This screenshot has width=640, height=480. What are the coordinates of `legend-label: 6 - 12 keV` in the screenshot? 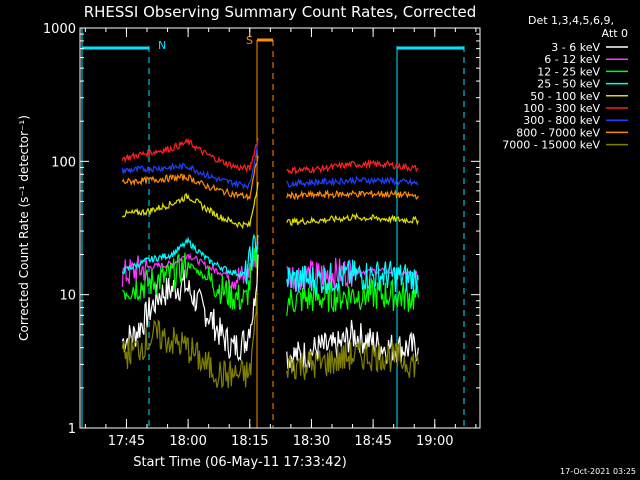 It's located at (572, 59).